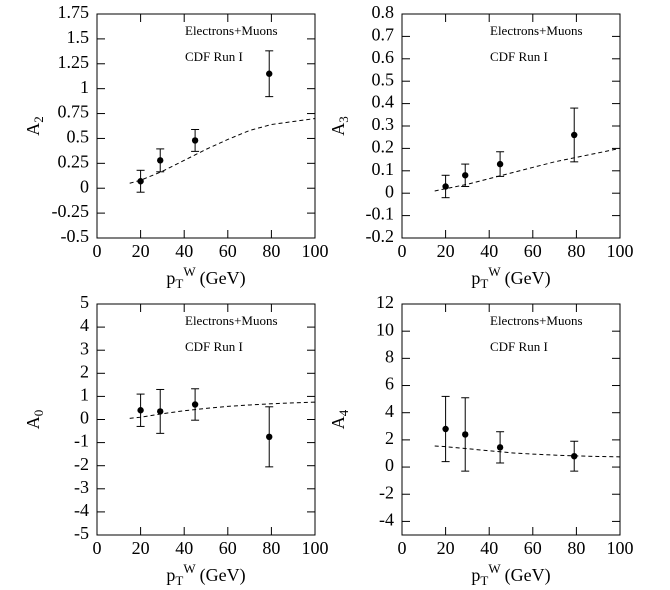 Image resolution: width=670 pixels, height=590 pixels. I want to click on y-tick-label: 3, so click(84, 348).